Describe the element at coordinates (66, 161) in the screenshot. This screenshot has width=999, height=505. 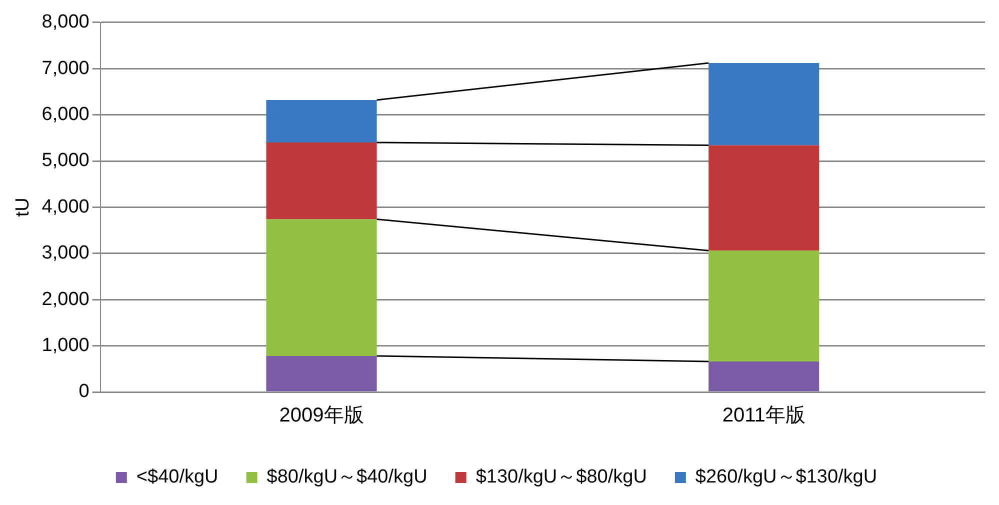
I see `y-tick-label: 5,000` at that location.